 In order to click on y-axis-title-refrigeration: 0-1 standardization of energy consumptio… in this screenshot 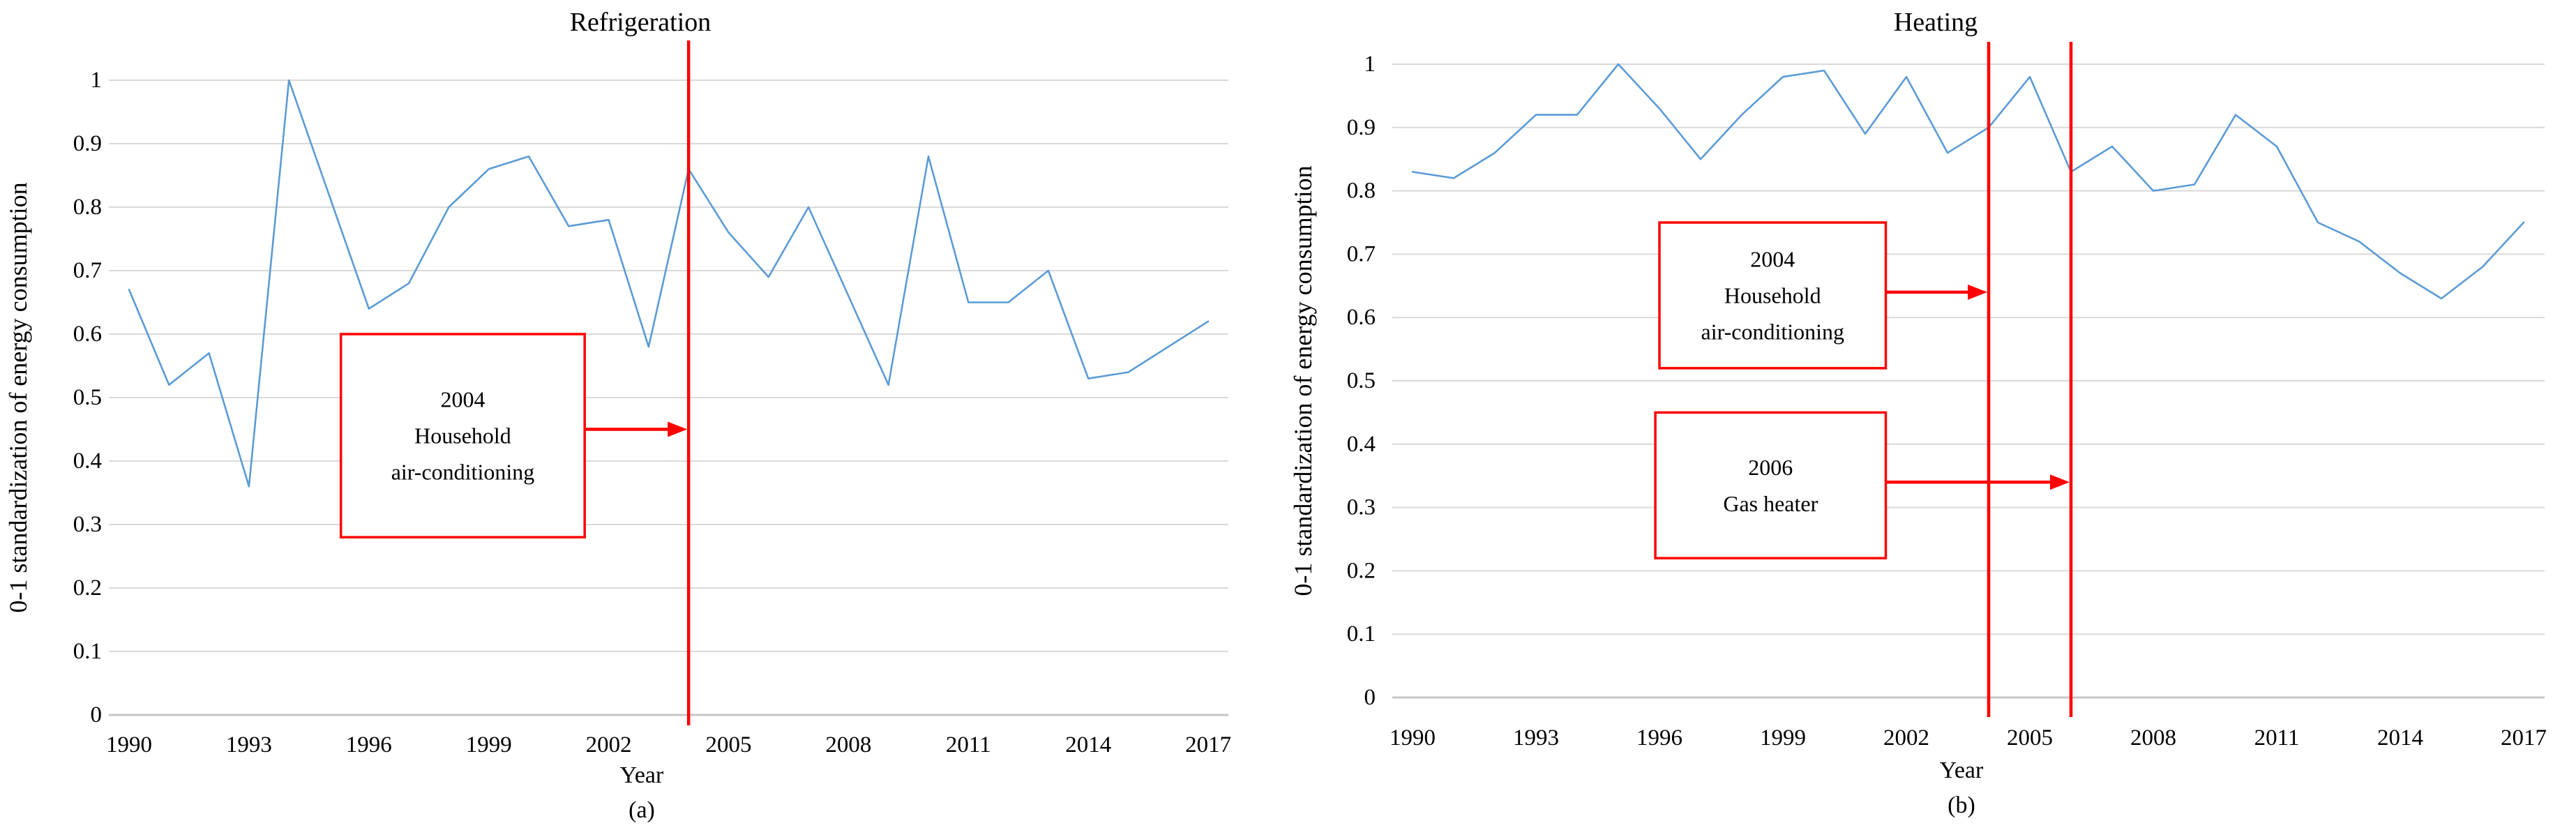, I will do `click(18, 397)`.